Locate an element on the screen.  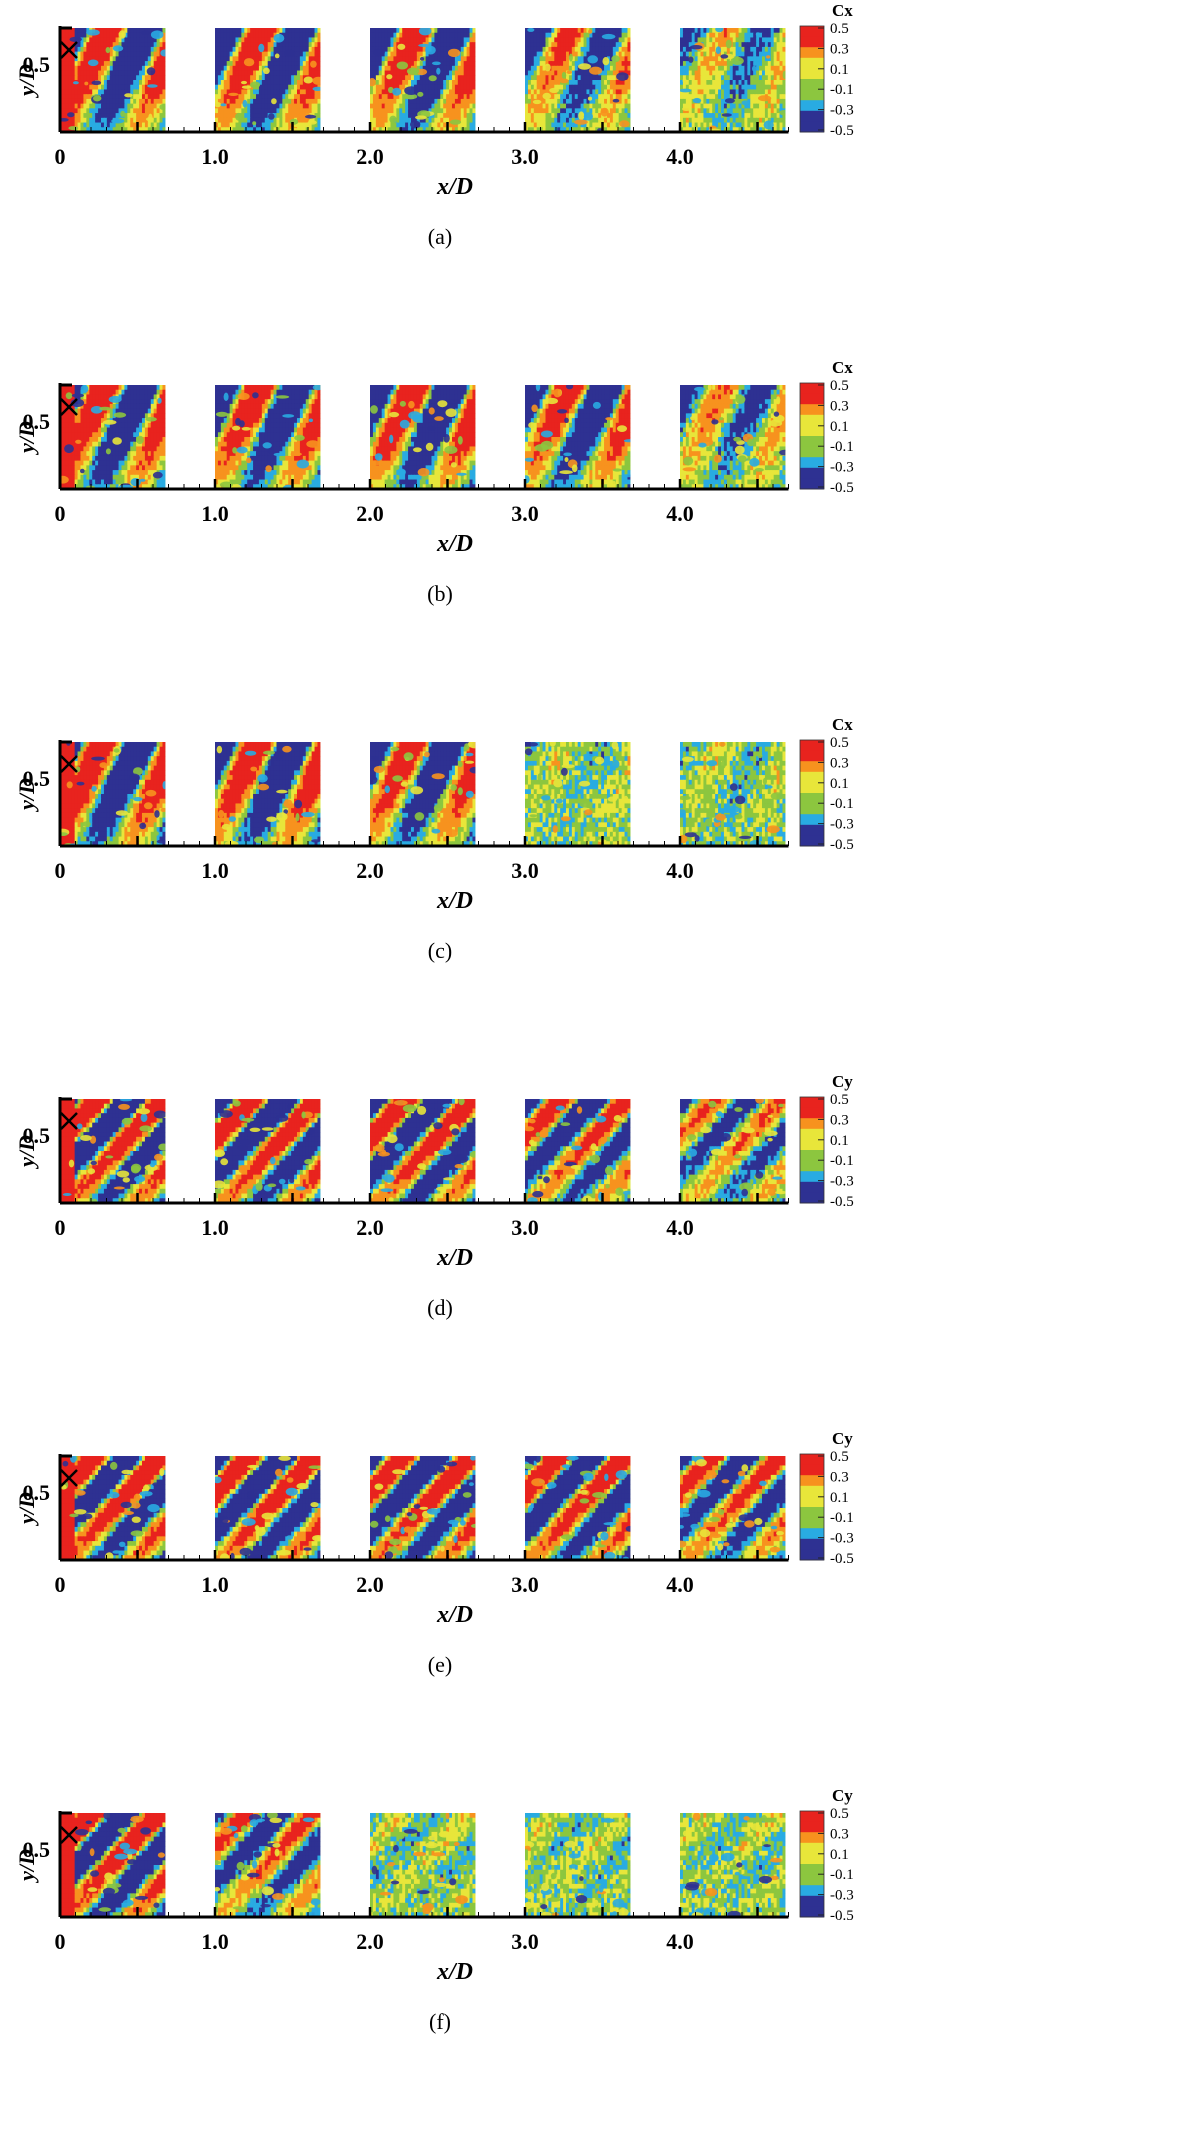
colorbar-label: -0.5 is located at coordinates (842, 488).